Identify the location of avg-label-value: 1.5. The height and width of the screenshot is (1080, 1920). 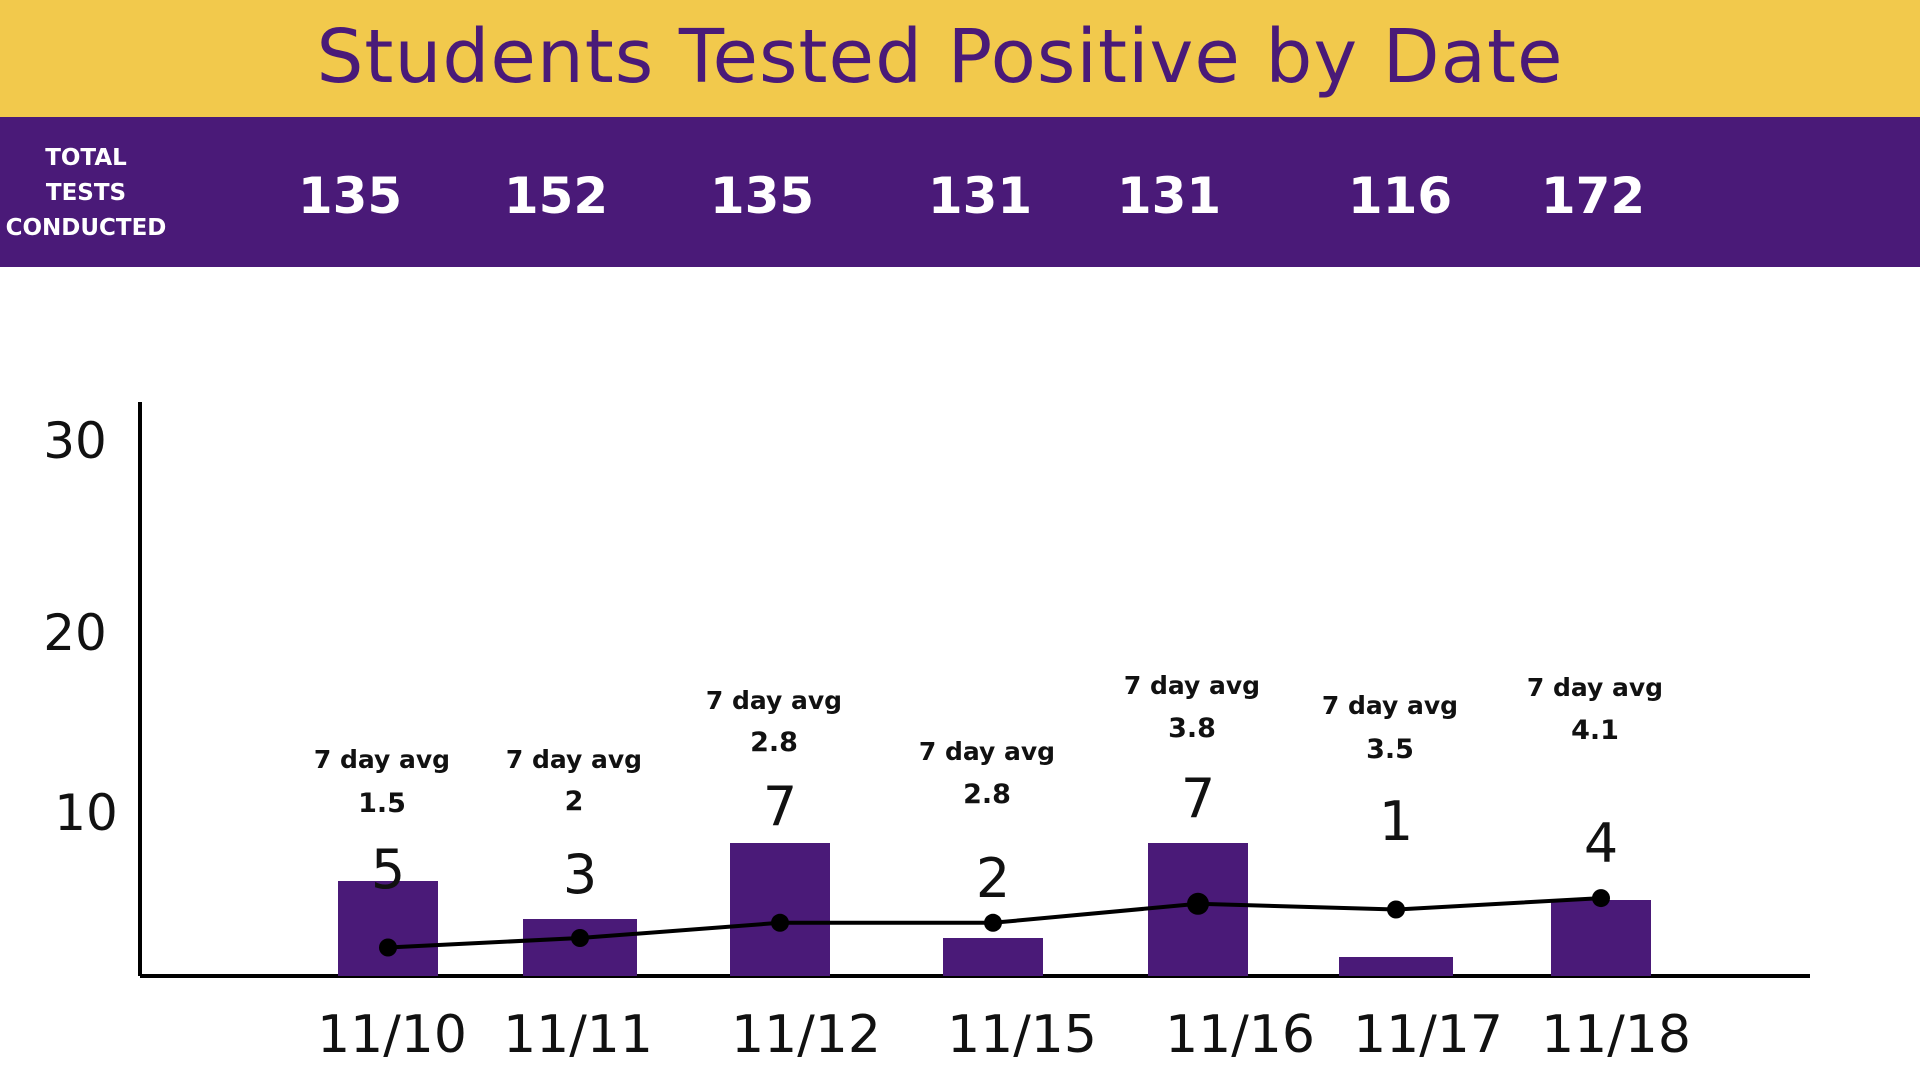
(382, 803).